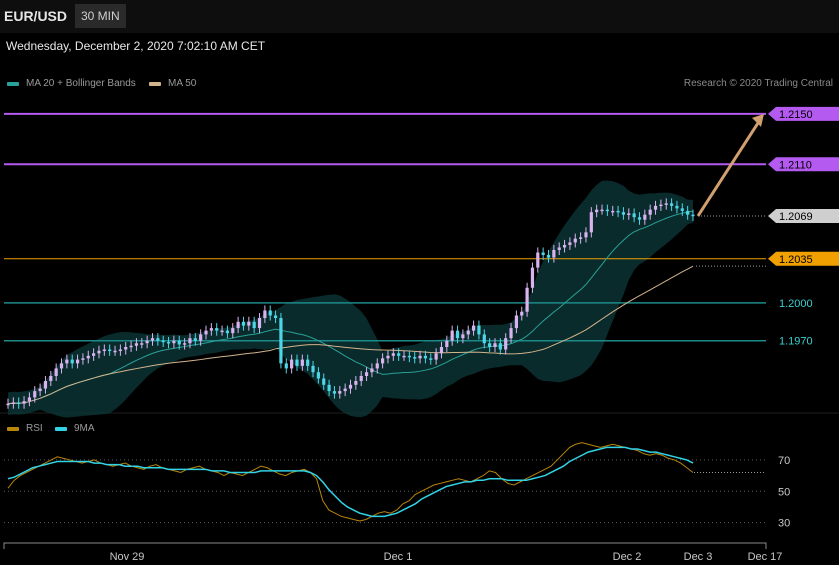  Describe the element at coordinates (182, 83) in the screenshot. I see `legend-ma50-label: MA 50` at that location.